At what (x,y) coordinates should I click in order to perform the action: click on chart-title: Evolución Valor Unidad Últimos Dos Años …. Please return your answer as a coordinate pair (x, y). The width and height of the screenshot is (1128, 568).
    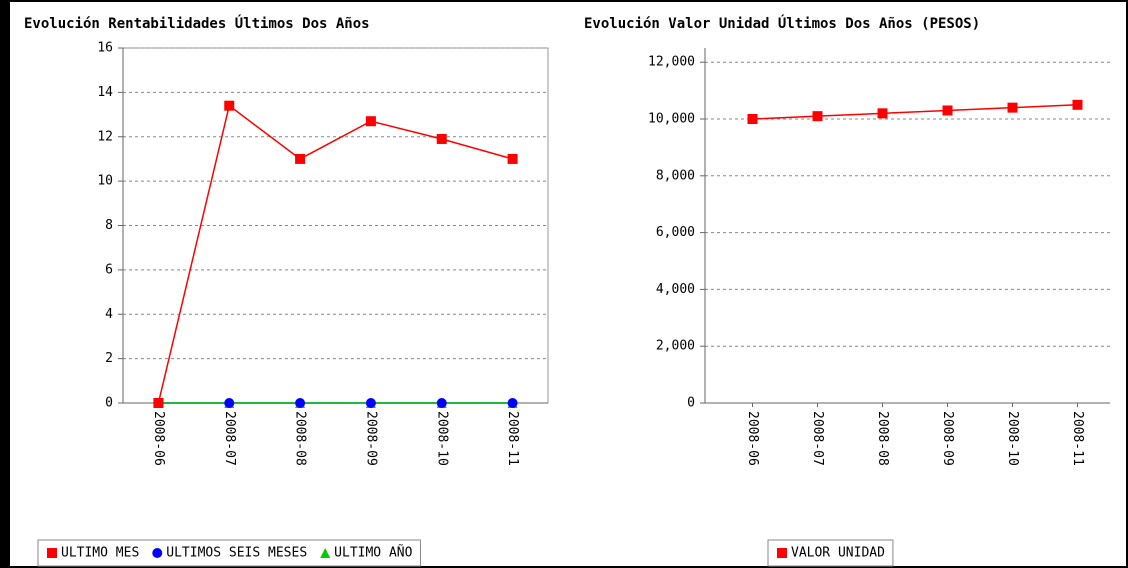
    Looking at the image, I should click on (782, 23).